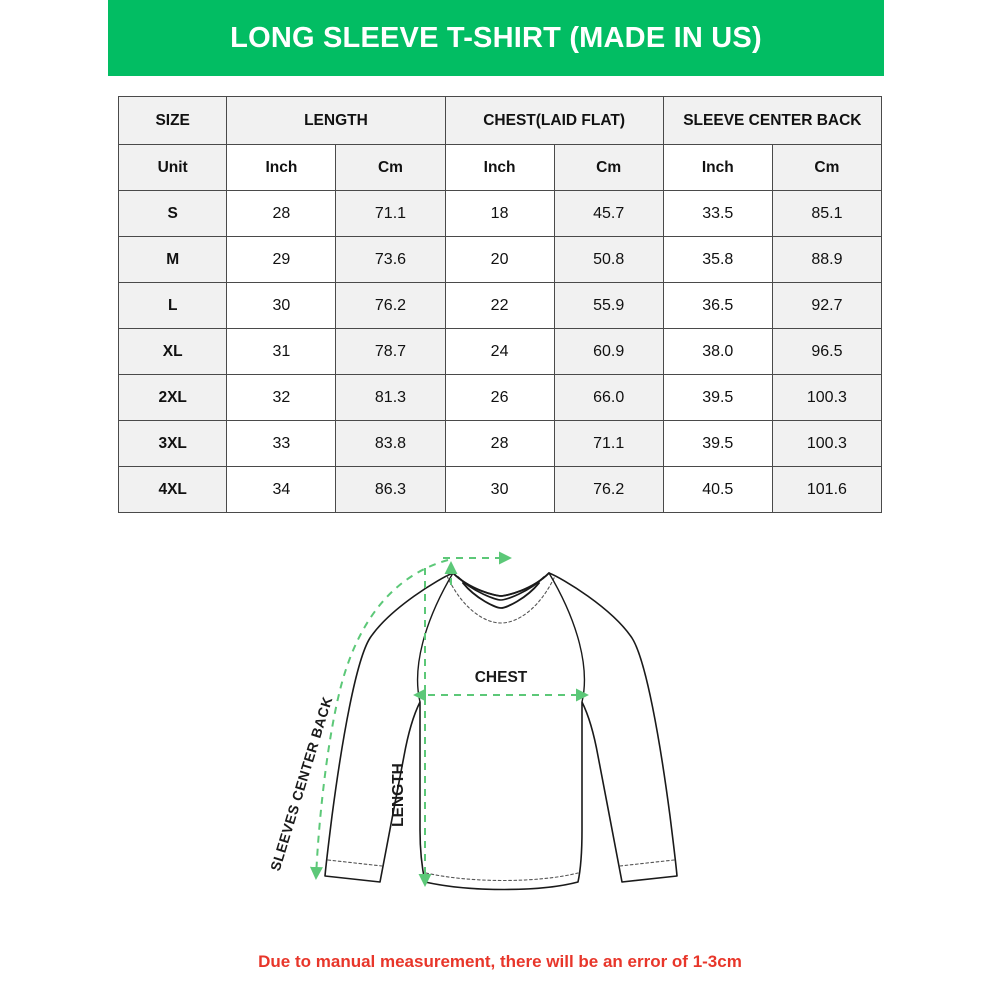 Image resolution: width=1000 pixels, height=1000 pixels. I want to click on cell-length-cm: 71.1, so click(390, 213).